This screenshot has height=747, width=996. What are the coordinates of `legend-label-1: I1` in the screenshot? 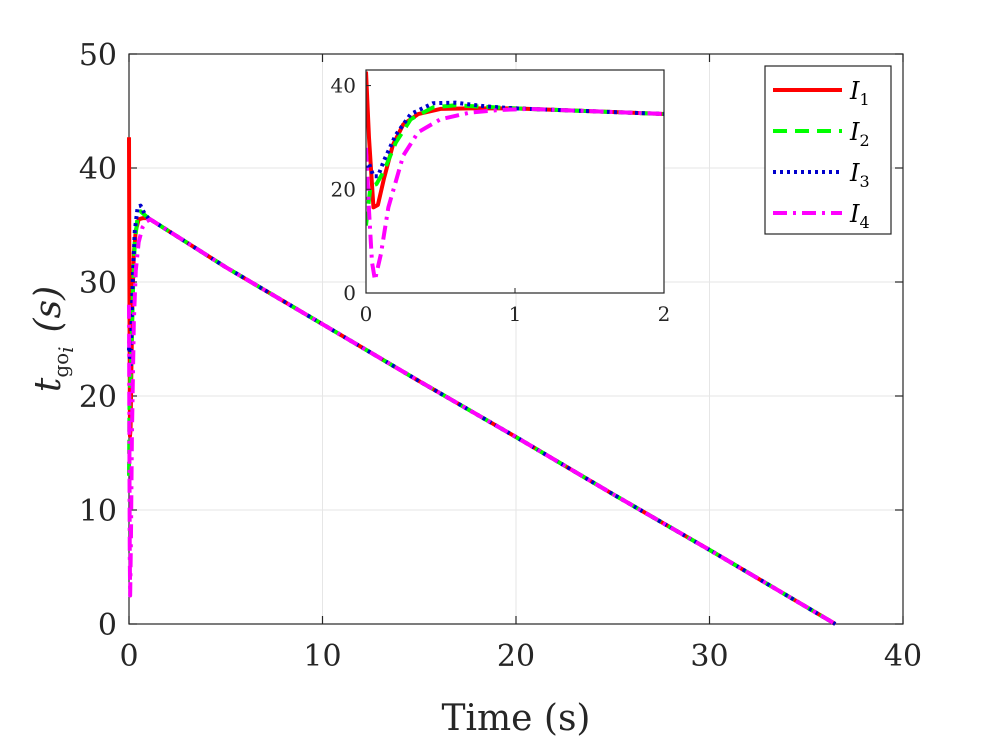 It's located at (859, 93).